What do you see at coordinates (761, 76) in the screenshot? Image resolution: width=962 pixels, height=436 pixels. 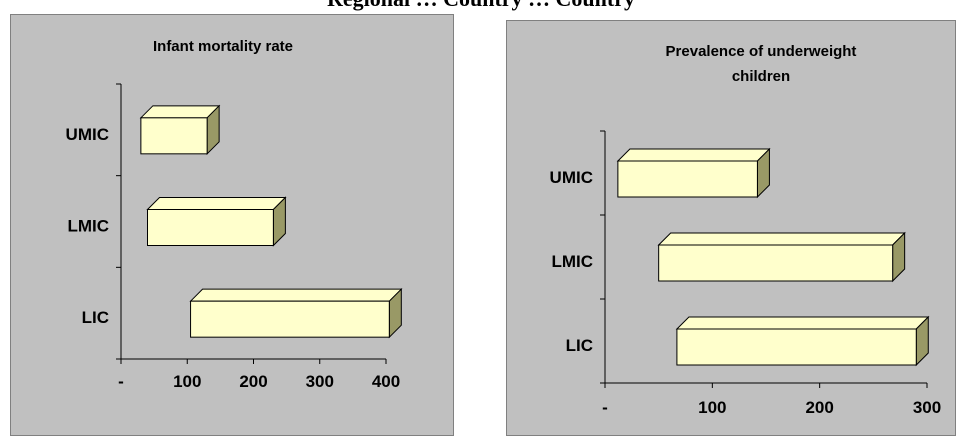 I see `chart-title-line: children` at bounding box center [761, 76].